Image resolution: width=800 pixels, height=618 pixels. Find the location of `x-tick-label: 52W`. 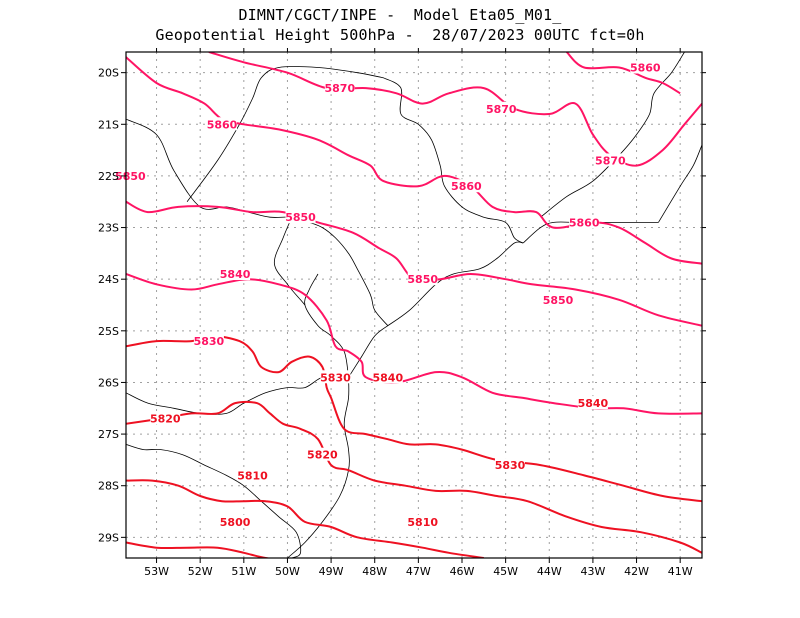

x-tick-label: 52W is located at coordinates (200, 571).